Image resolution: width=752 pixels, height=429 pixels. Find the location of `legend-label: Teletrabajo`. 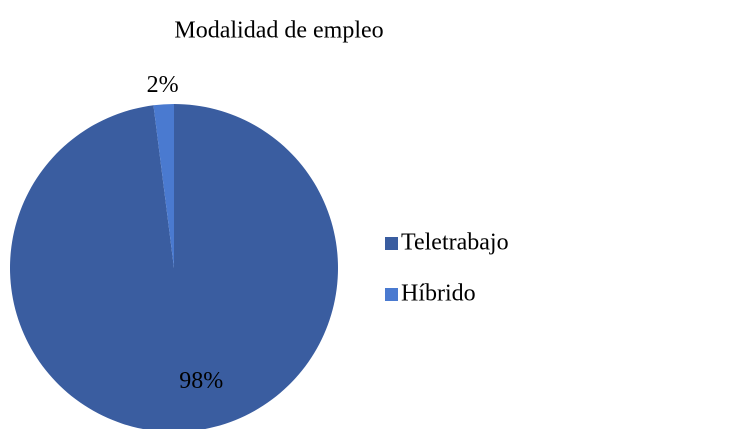

legend-label: Teletrabajo is located at coordinates (455, 243).